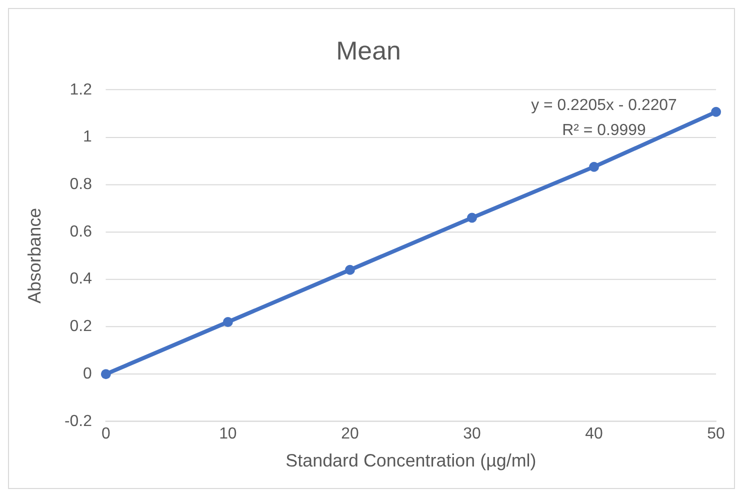 The image size is (743, 497). What do you see at coordinates (368, 52) in the screenshot?
I see `chart-title: Mean` at bounding box center [368, 52].